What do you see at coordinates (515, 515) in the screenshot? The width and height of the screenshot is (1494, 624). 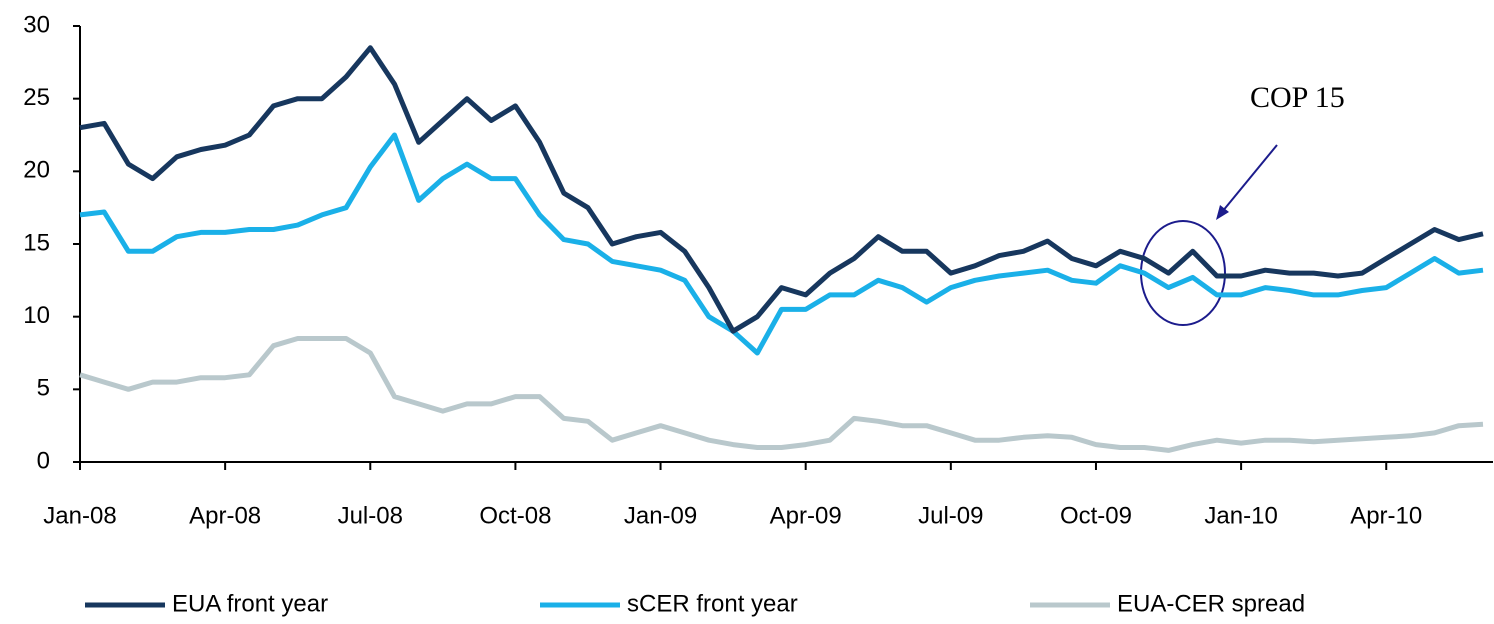 I see `x-tick-label: Oct-08` at bounding box center [515, 515].